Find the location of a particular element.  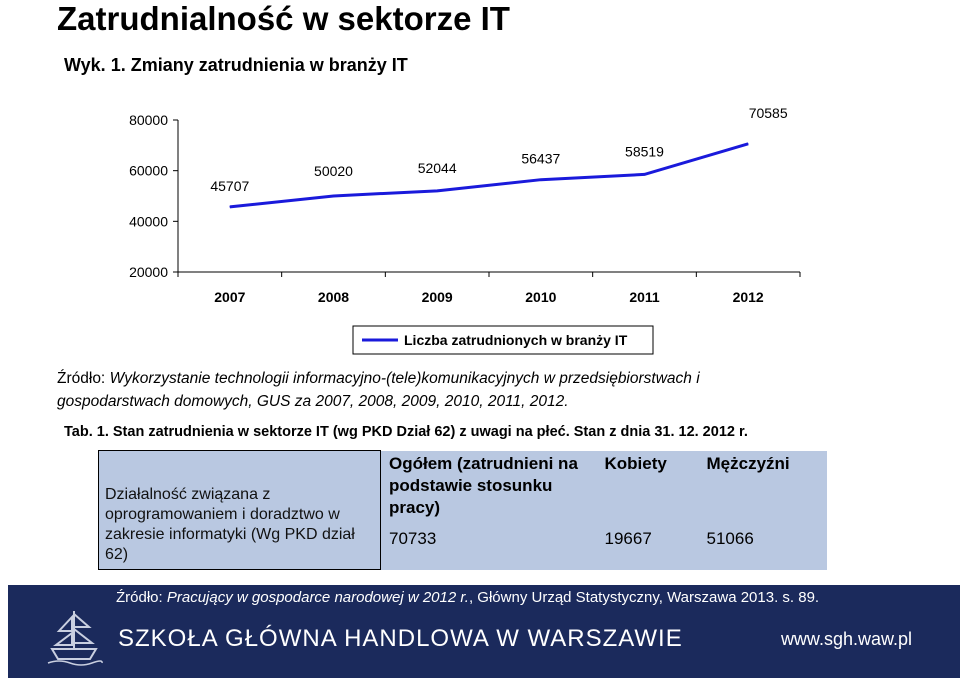

data-label: 58519 is located at coordinates (644, 151).